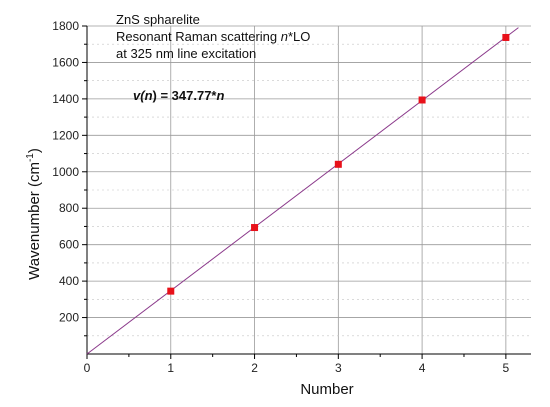  Describe the element at coordinates (69, 318) in the screenshot. I see `y-tick-label: 200` at that location.